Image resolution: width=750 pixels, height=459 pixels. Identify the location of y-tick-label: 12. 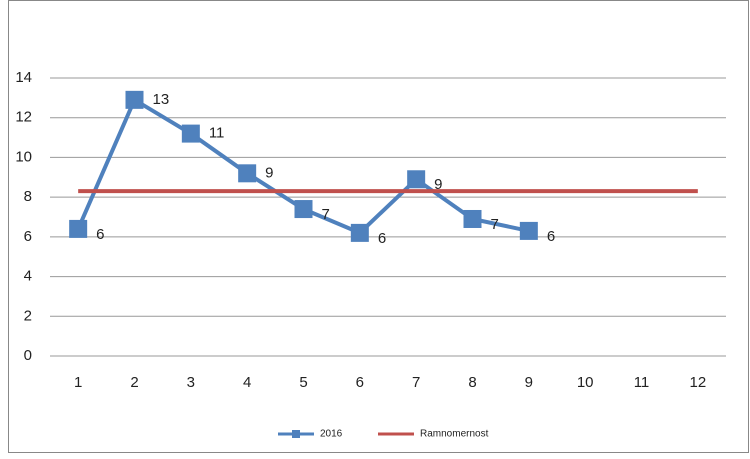
(23, 117).